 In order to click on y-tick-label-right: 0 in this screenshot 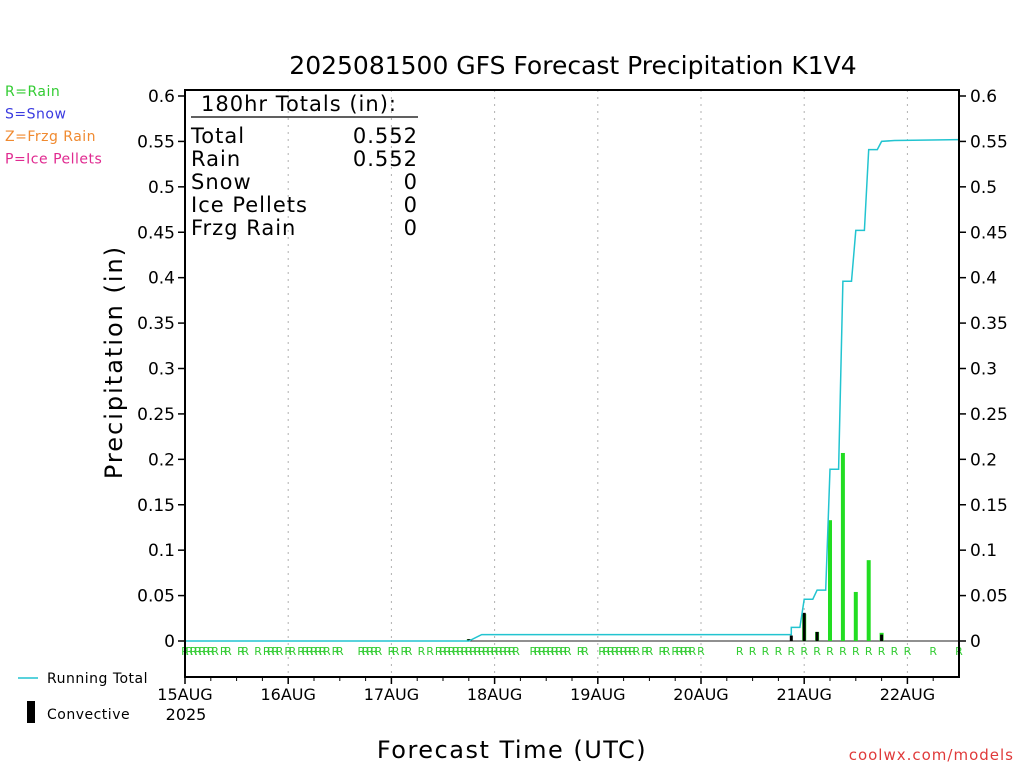, I will do `click(975, 642)`.